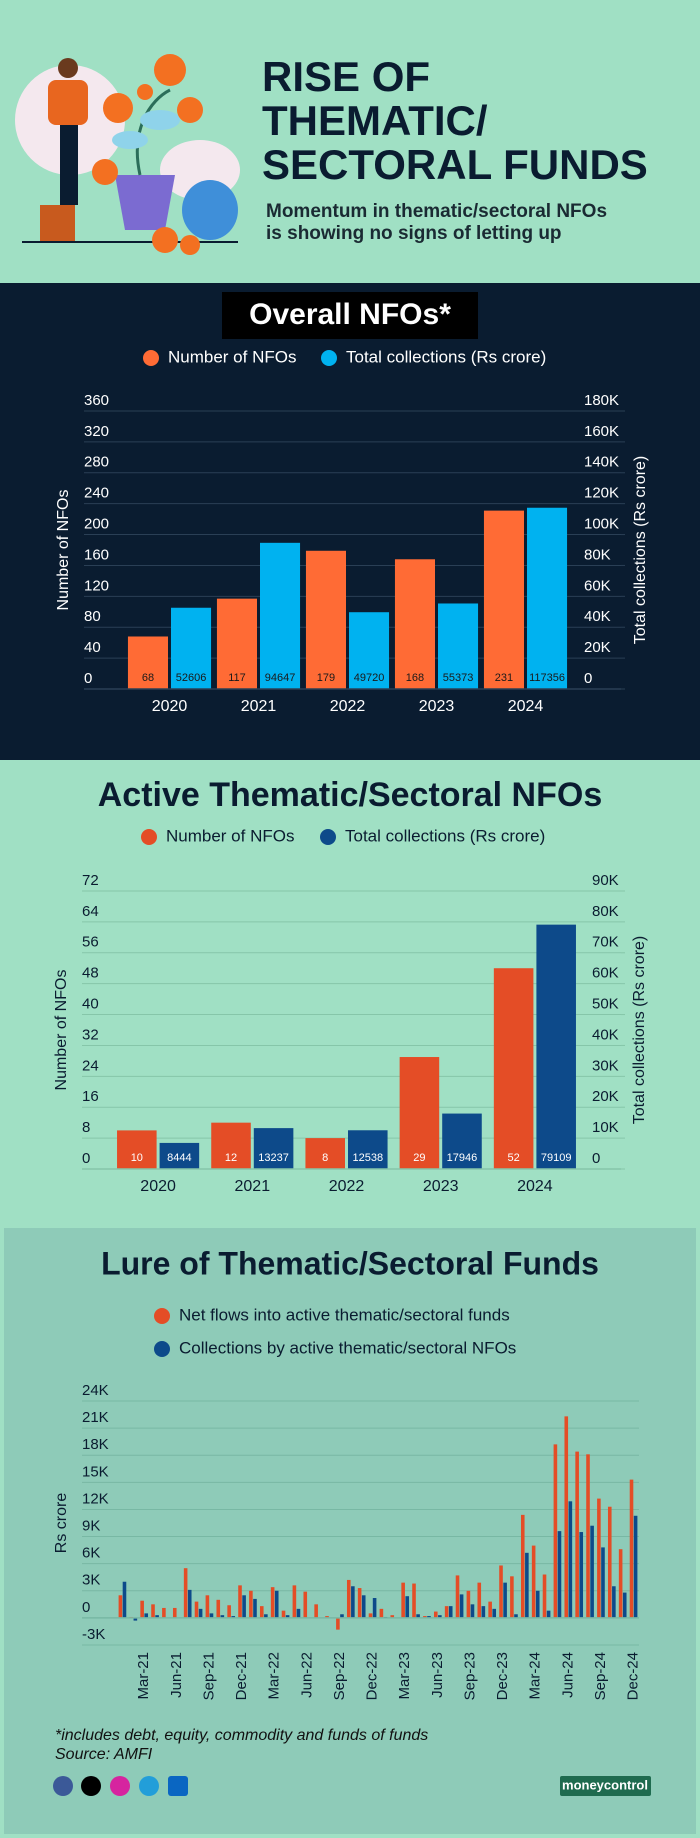  Describe the element at coordinates (605, 880) in the screenshot. I see `y2-tick-label: 90K` at that location.